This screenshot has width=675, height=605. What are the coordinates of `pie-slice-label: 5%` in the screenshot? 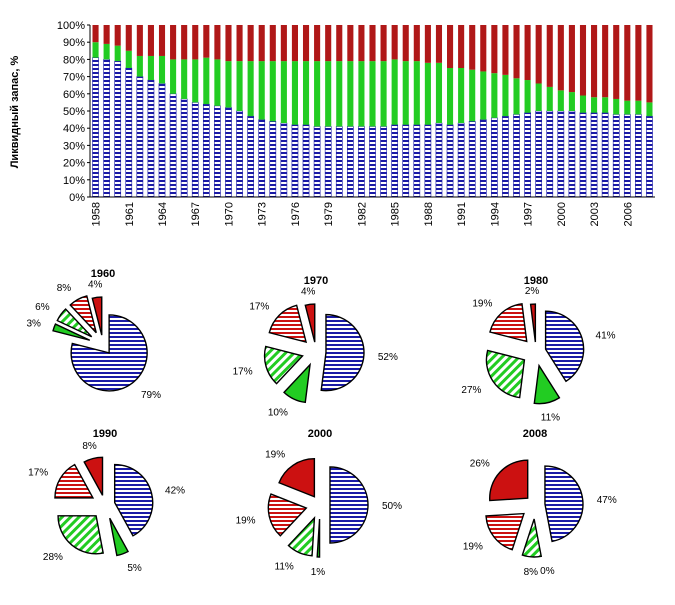 It's located at (134, 568).